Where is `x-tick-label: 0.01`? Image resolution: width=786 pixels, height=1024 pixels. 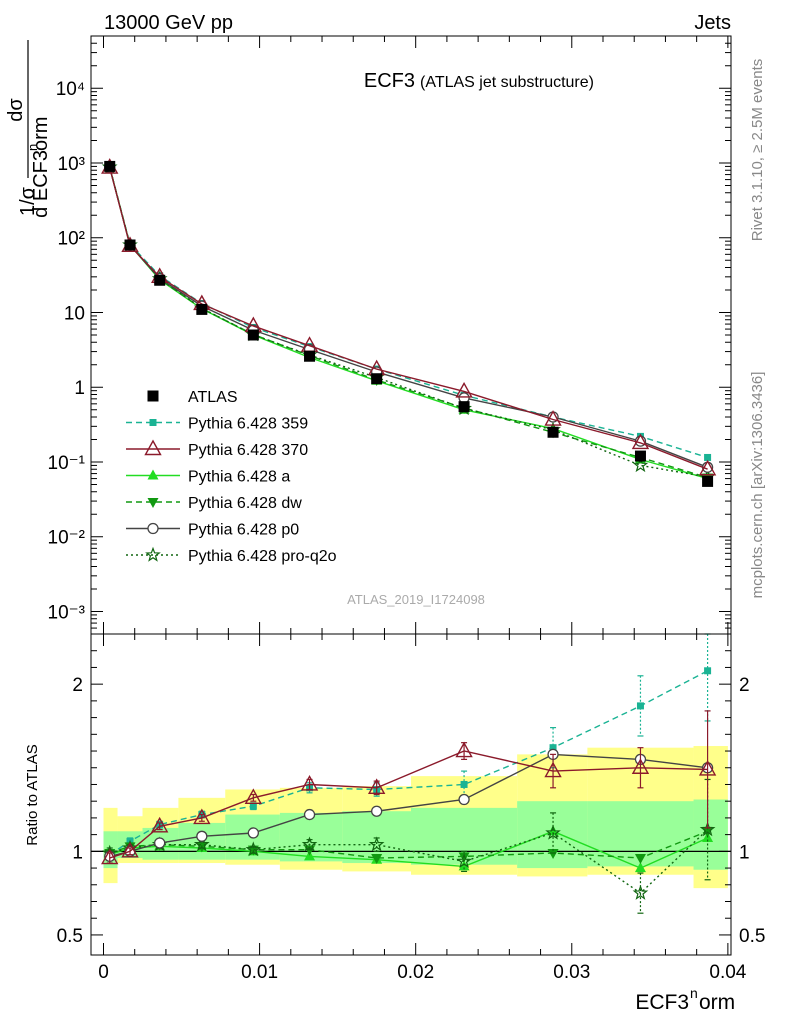
x-tick-label: 0.01 is located at coordinates (259, 972).